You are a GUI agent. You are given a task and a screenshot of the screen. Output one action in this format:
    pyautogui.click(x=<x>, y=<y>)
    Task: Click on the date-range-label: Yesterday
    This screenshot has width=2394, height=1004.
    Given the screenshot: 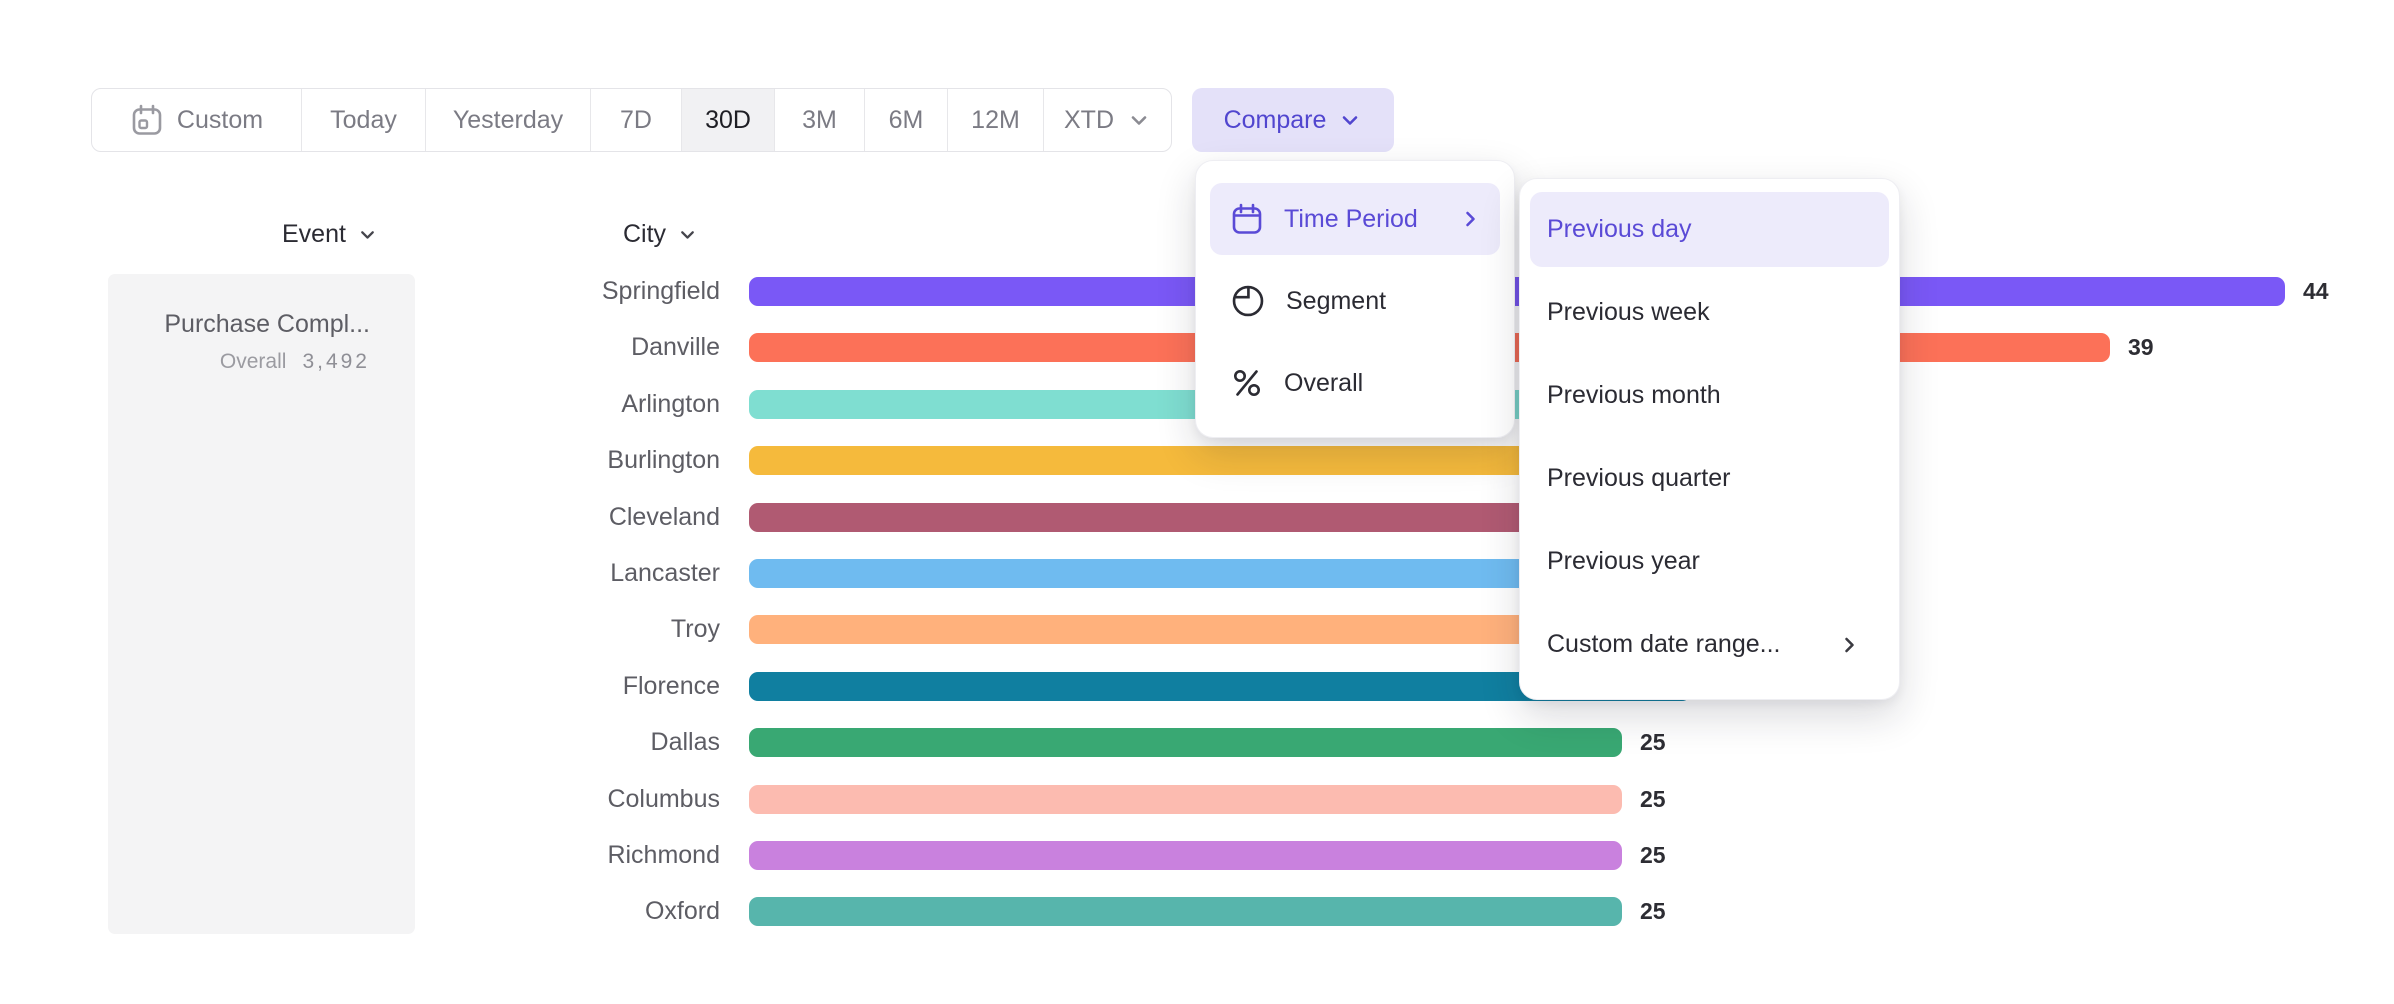 What is the action you would take?
    pyautogui.click(x=508, y=119)
    